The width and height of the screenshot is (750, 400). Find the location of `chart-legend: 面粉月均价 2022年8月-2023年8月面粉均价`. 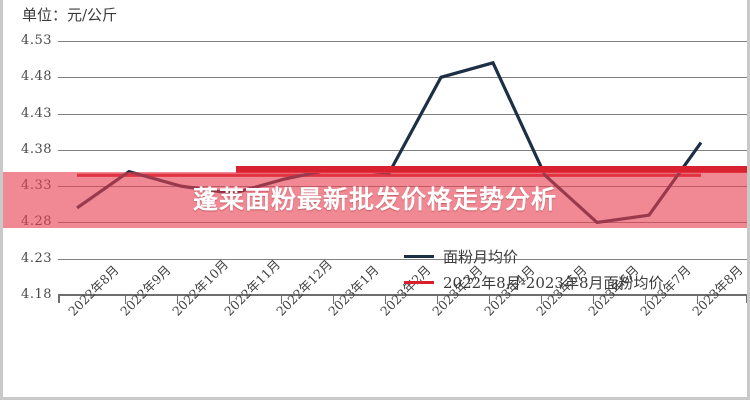

chart-legend: 面粉月均价 2022年8月-2023年8月面粉均价 is located at coordinates (564, 269).